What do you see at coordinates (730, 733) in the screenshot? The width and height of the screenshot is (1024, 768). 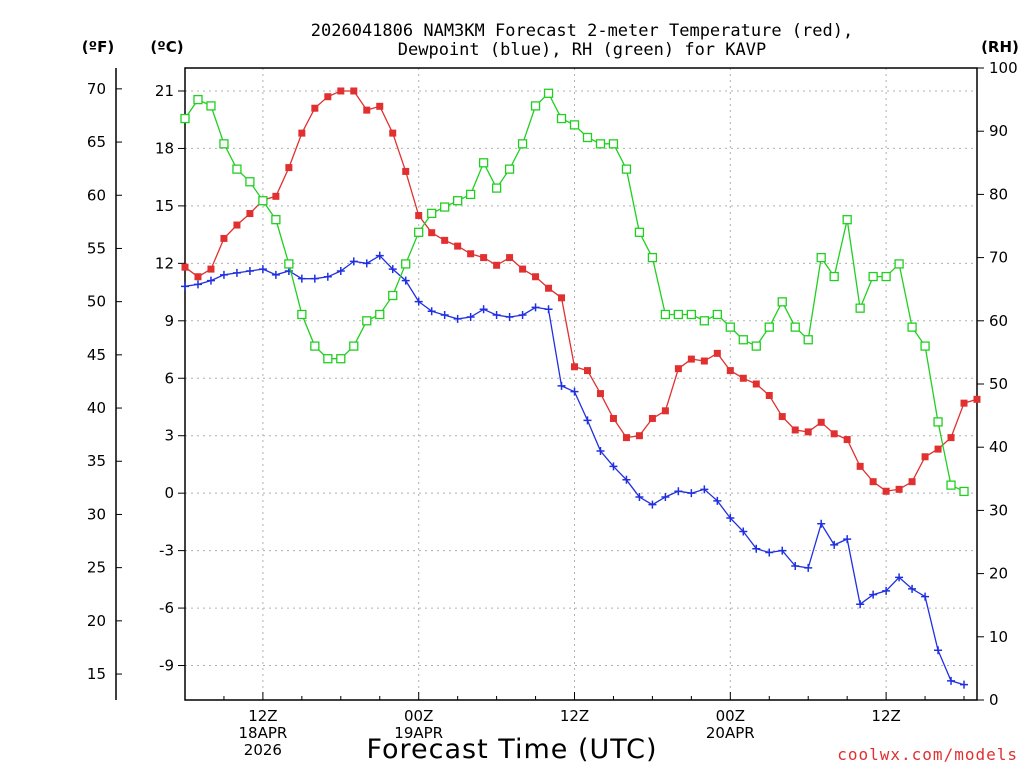 I see `x-tick-label: 20APR` at bounding box center [730, 733].